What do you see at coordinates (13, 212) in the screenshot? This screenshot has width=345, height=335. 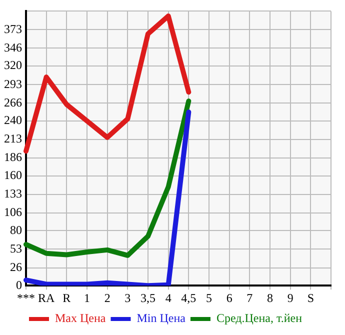 I see `y-tick-label: 106` at bounding box center [13, 212].